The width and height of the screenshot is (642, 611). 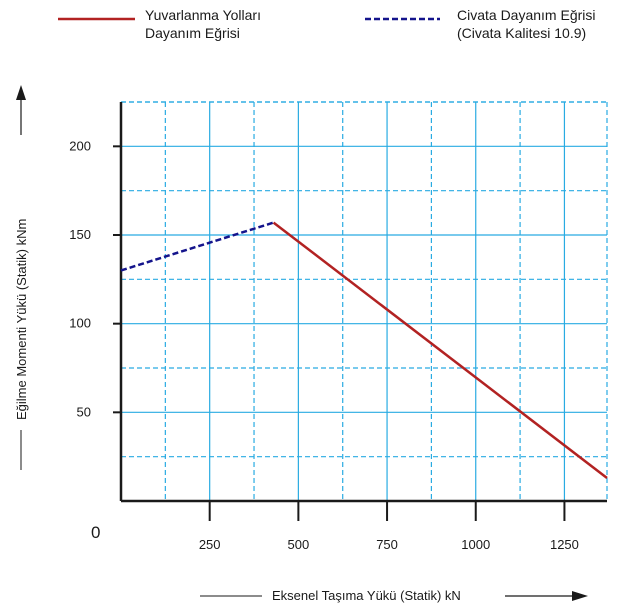 What do you see at coordinates (521, 33) in the screenshot?
I see `legend-label-civata-2: (Civata Kalitesi 10.9)` at bounding box center [521, 33].